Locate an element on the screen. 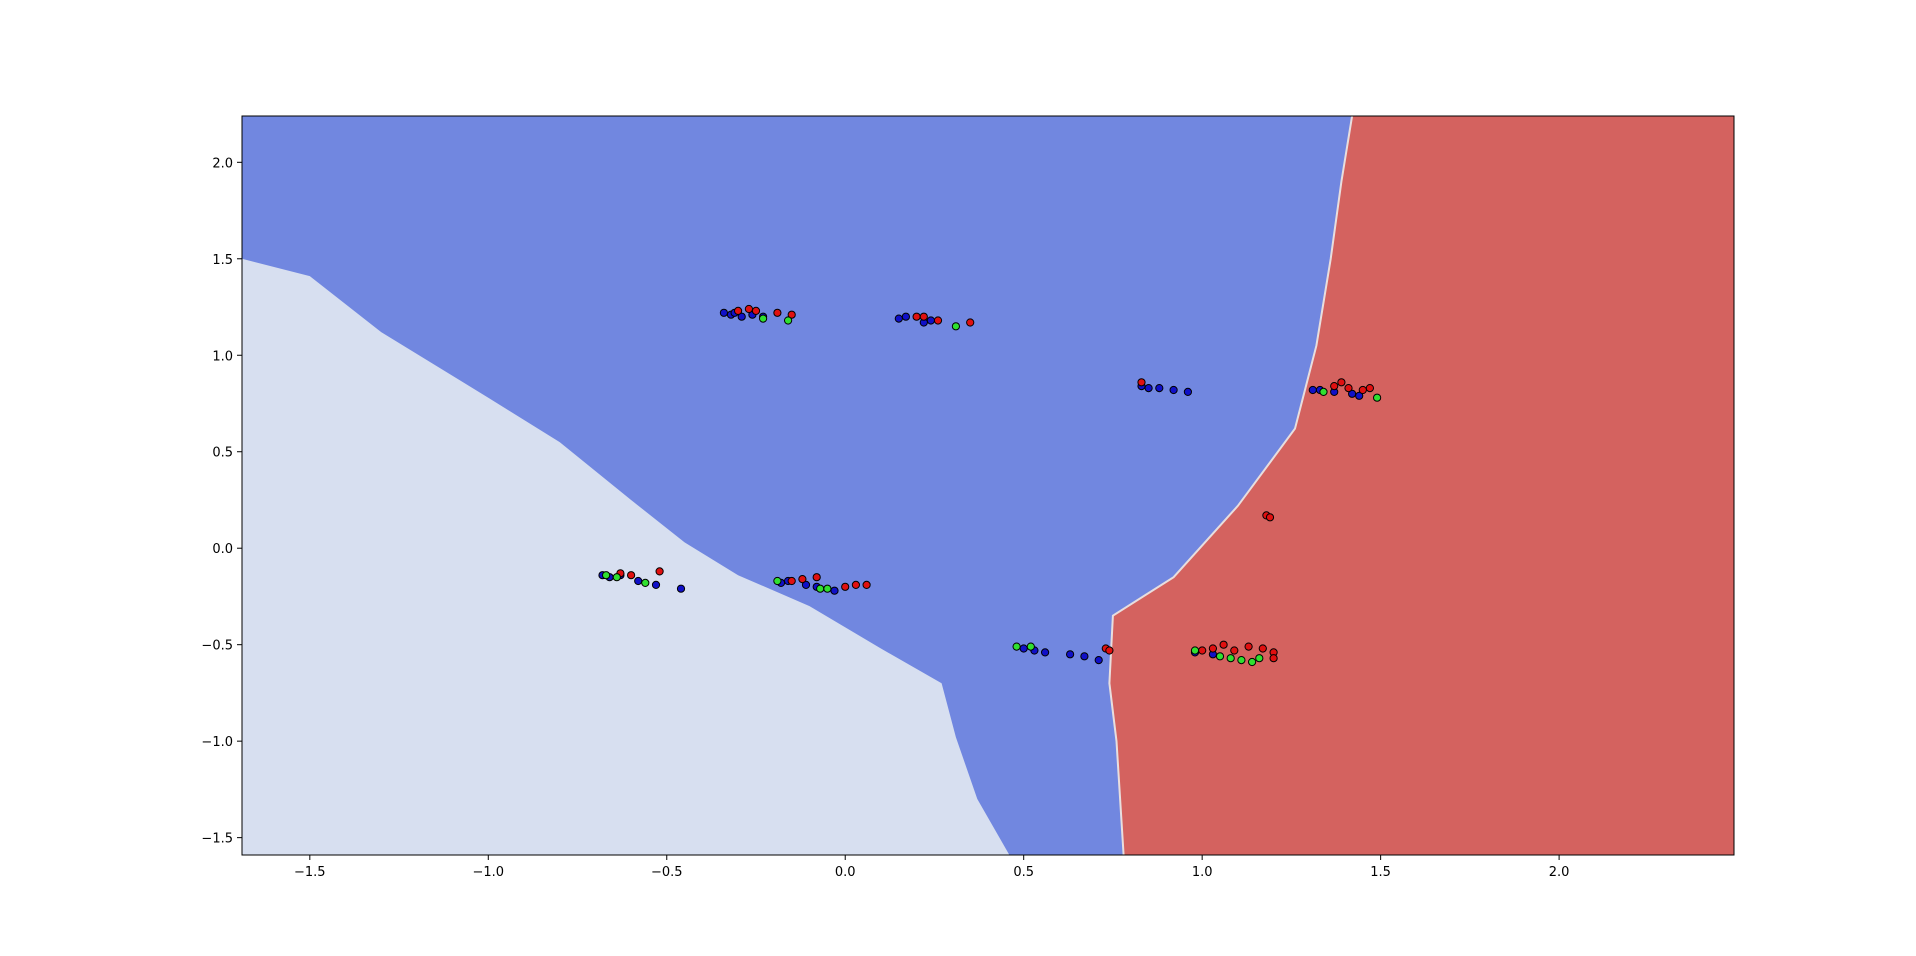  y-tick-label: 0.5 is located at coordinates (222, 453).